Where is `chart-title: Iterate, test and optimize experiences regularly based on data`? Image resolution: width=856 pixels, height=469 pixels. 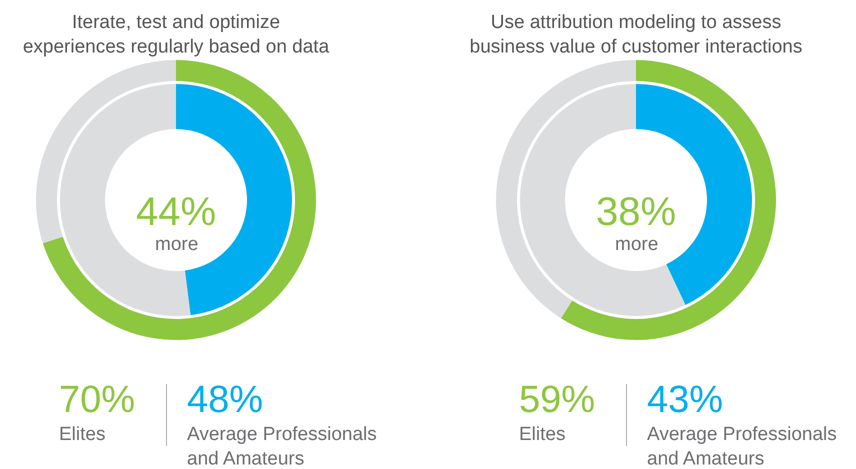
chart-title: Iterate, test and optimize experiences regularly based on data is located at coordinates (176, 35).